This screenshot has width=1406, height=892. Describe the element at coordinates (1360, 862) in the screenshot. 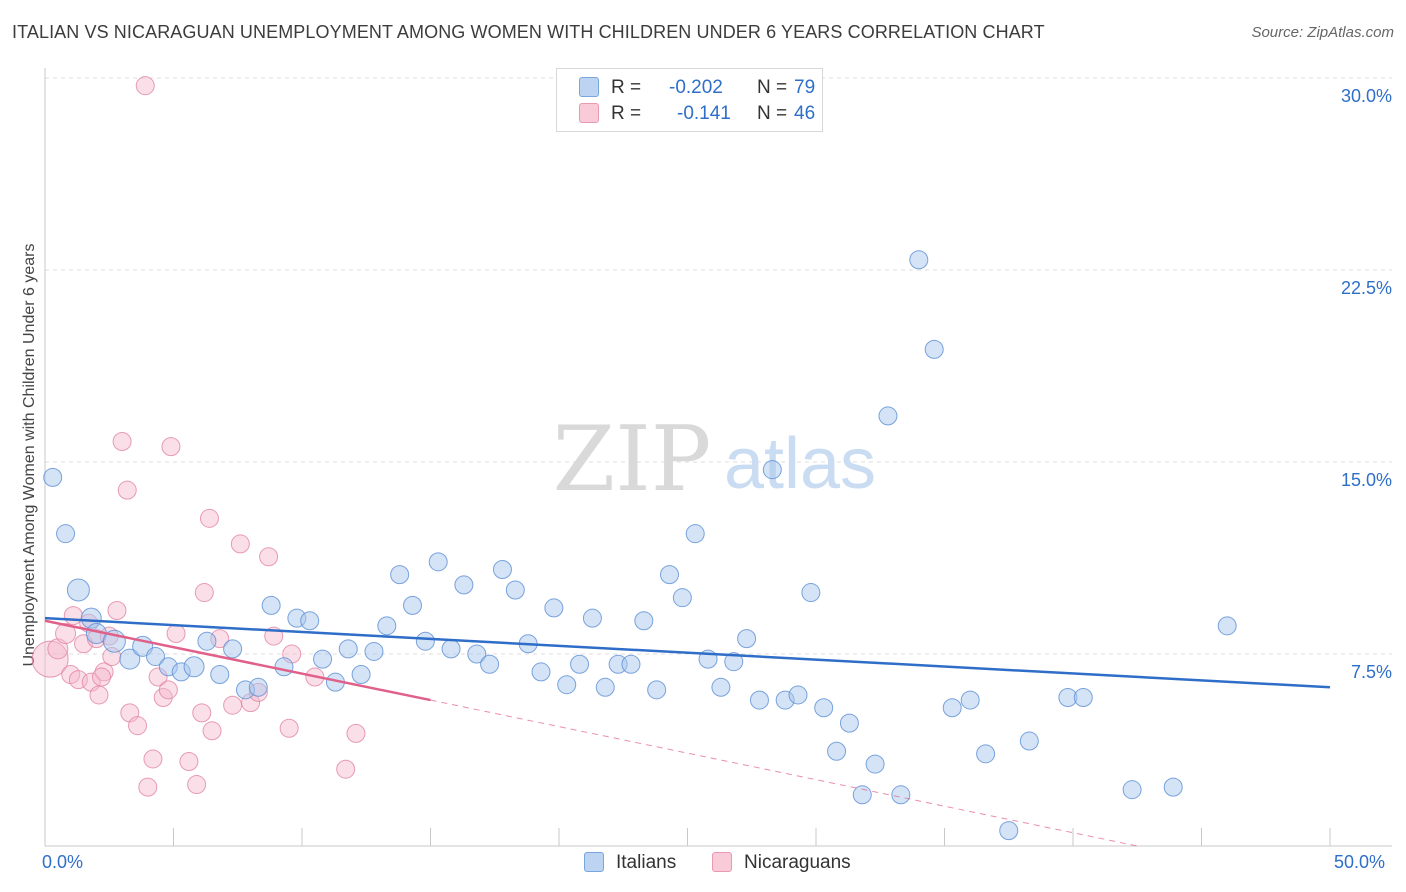

I see `x-tick-max: 50.0%` at that location.